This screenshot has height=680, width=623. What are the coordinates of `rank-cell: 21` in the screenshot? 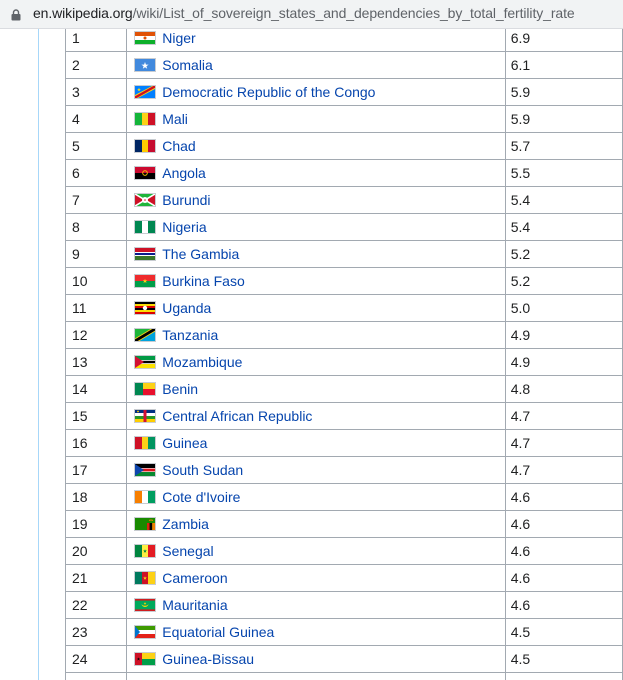 It's located at (96, 578).